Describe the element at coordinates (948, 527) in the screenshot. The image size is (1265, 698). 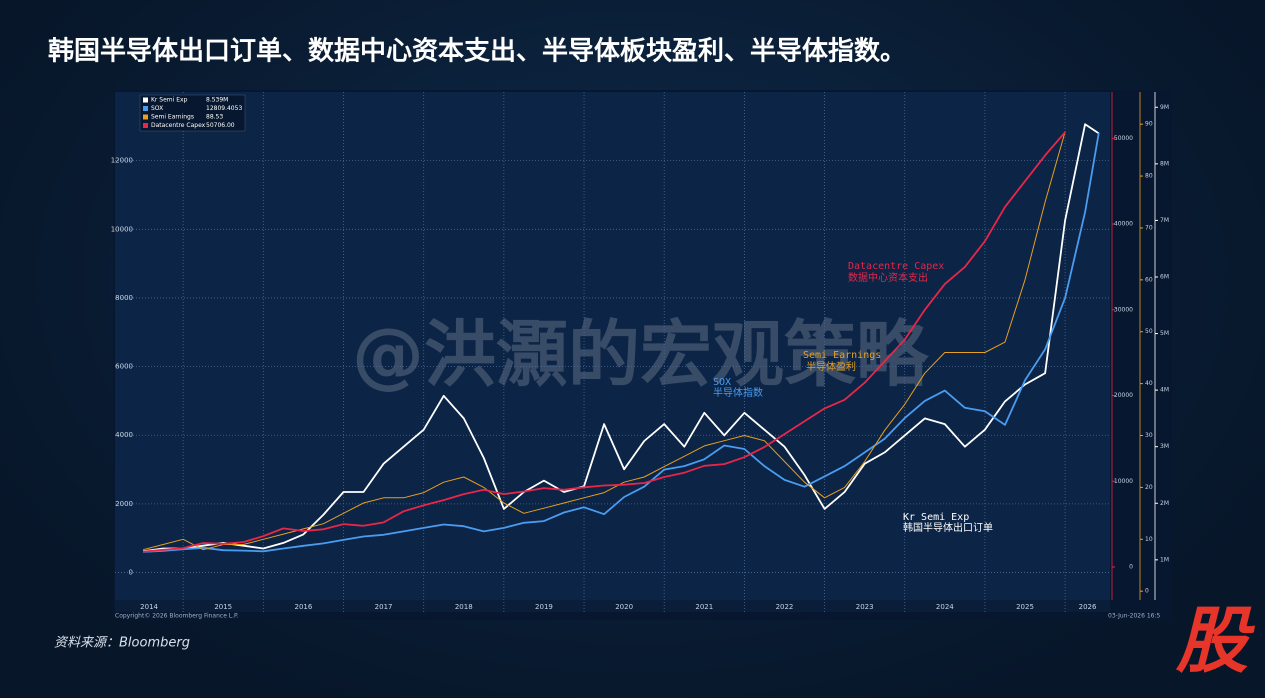
I see `annotation: 韩国半导体出口订单` at that location.